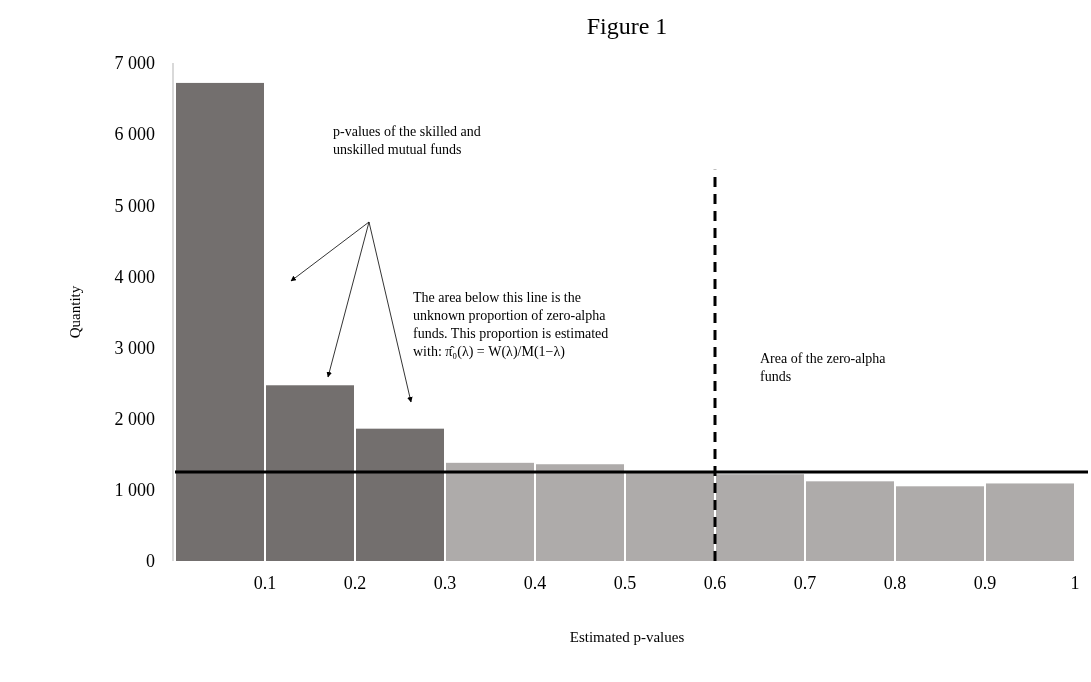 The width and height of the screenshot is (1091, 682). What do you see at coordinates (895, 583) in the screenshot?
I see `x-tick-label: 0.8` at bounding box center [895, 583].